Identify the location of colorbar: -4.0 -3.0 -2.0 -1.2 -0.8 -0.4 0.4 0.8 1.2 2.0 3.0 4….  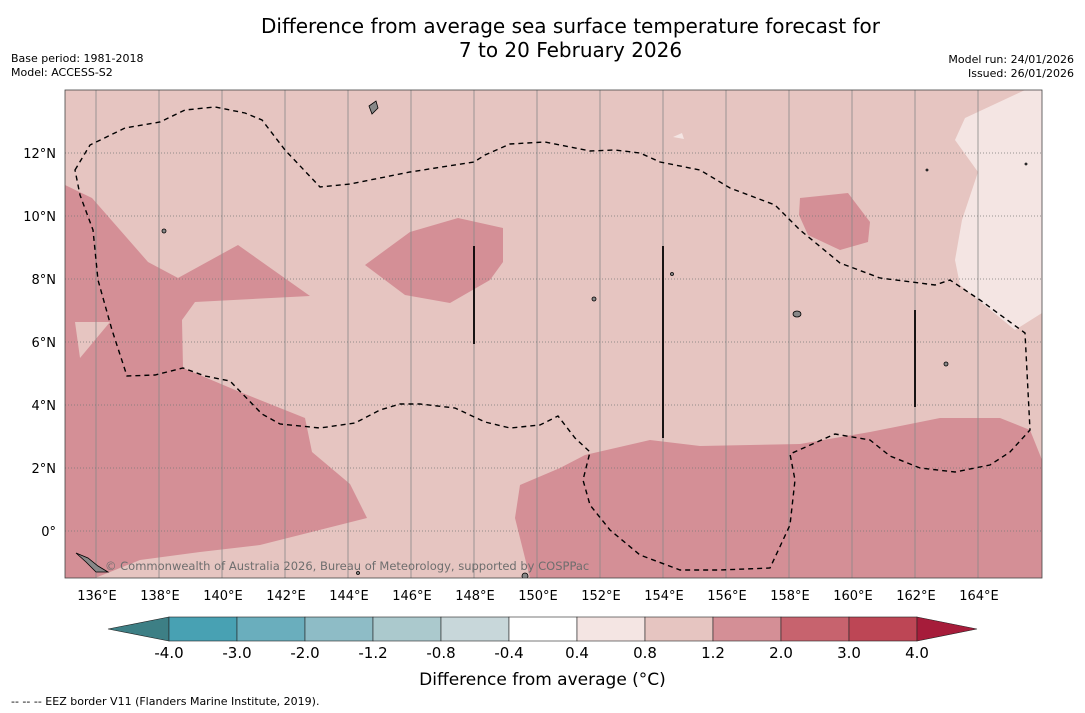
(542, 639).